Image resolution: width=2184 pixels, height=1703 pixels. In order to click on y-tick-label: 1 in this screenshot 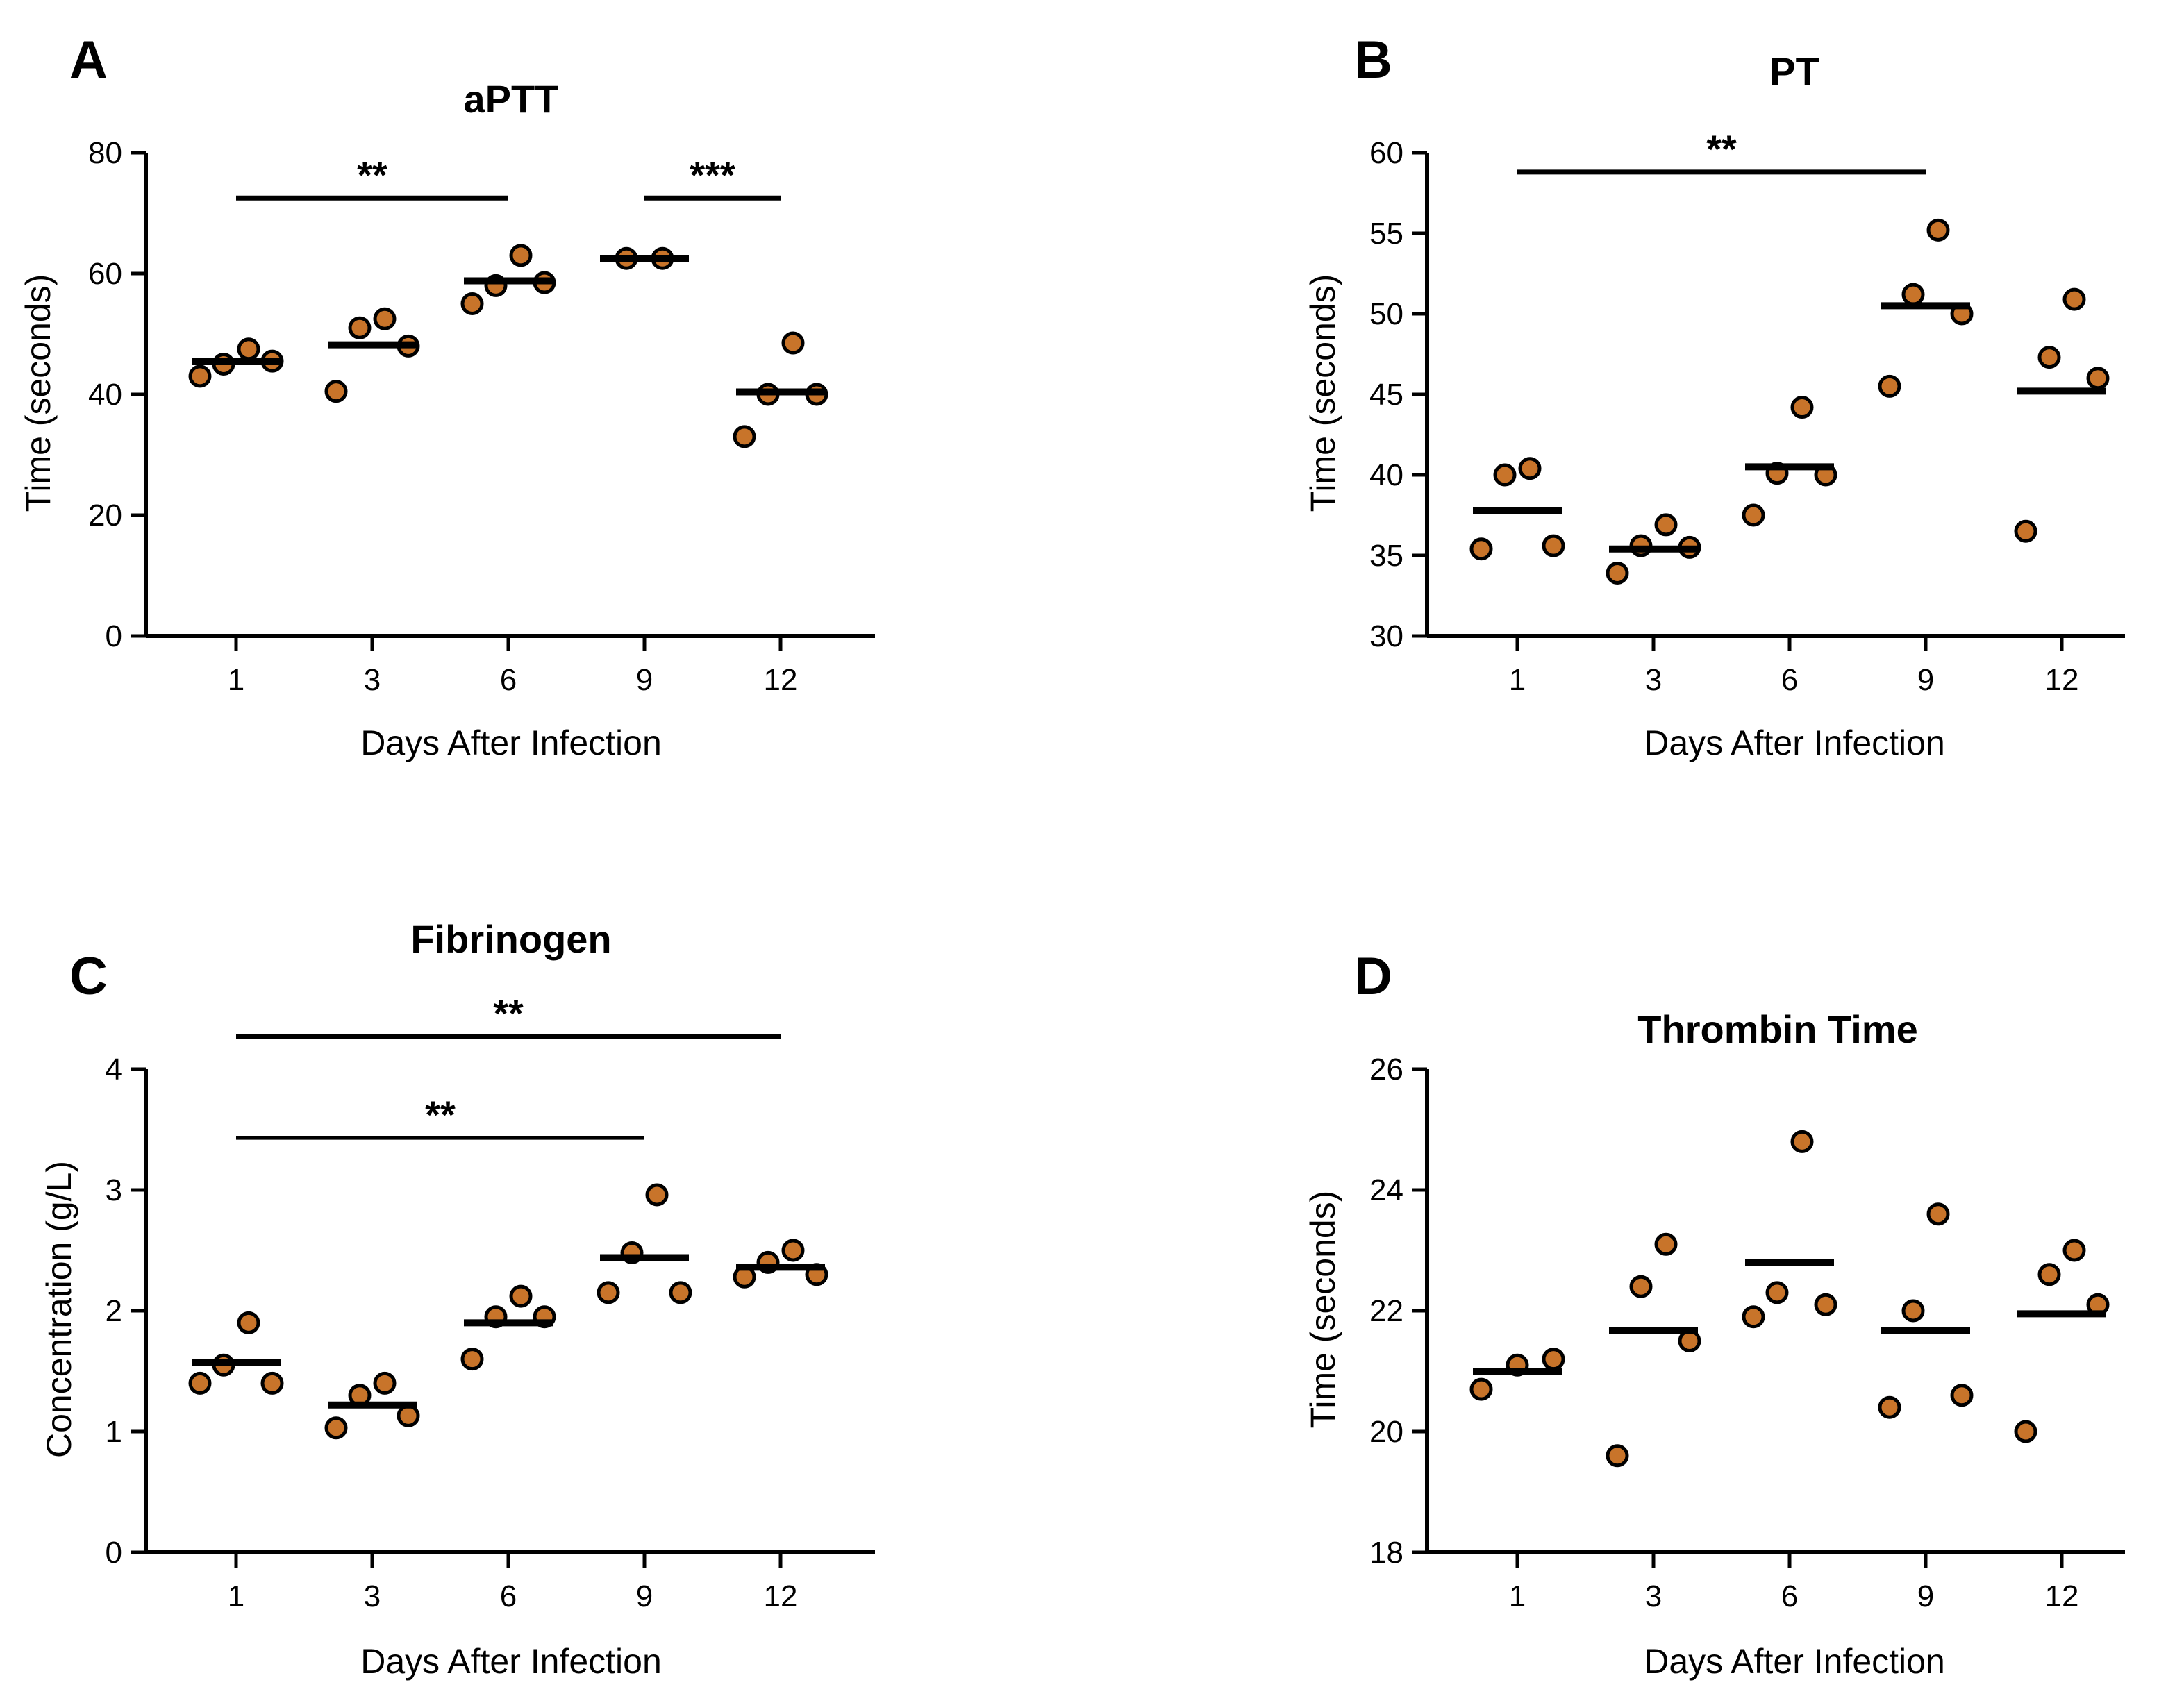, I will do `click(114, 1432)`.